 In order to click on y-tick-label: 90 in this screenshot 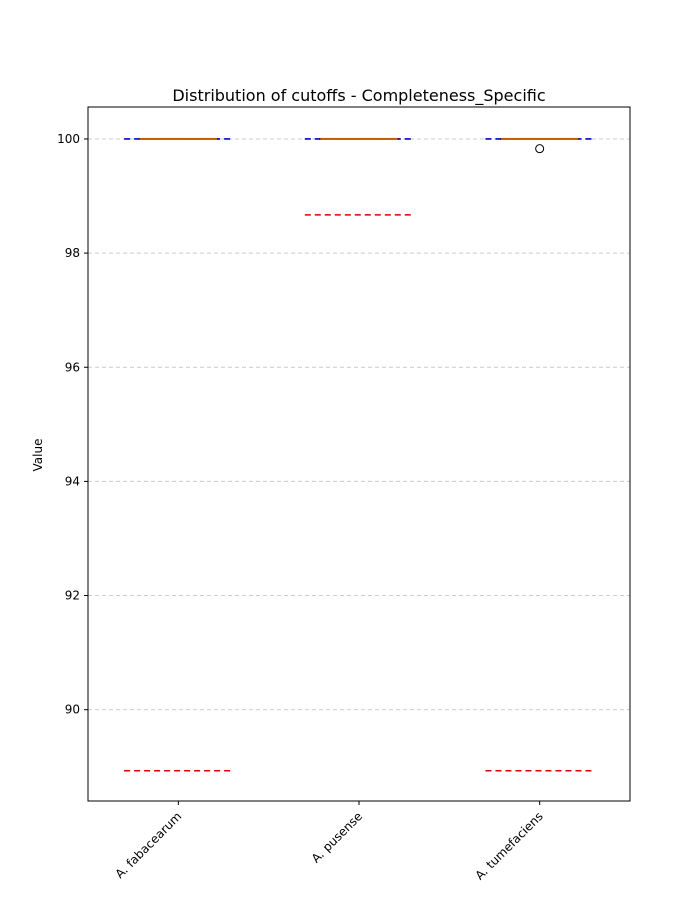, I will do `click(72, 710)`.